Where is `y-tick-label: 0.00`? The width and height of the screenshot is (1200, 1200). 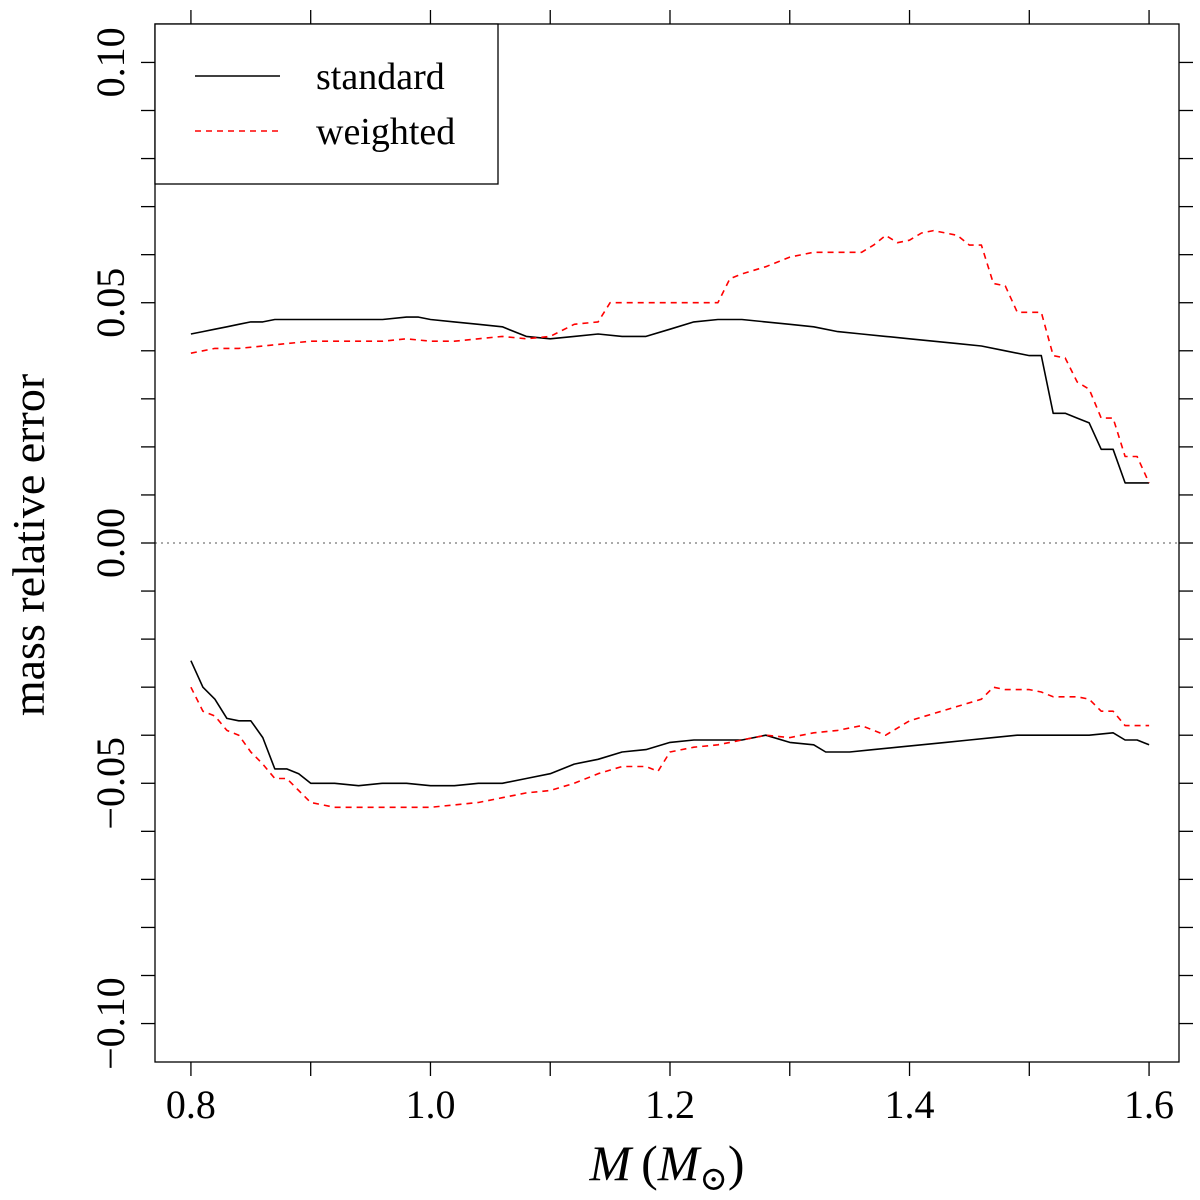
y-tick-label: 0.00 is located at coordinates (110, 543).